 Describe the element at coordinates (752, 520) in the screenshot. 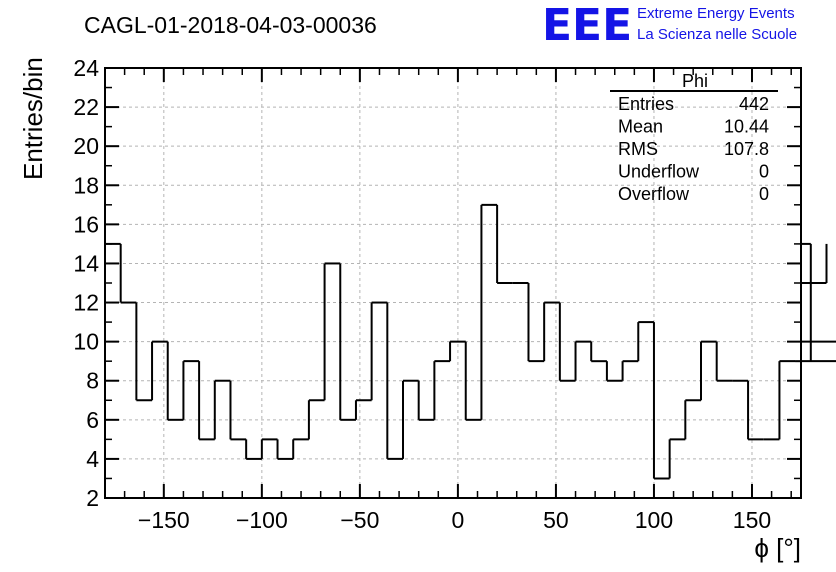

I see `x-tick-label: 150` at that location.